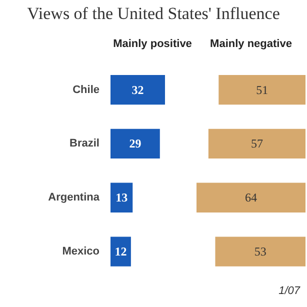 Image resolution: width=307 pixels, height=307 pixels. What do you see at coordinates (153, 14) in the screenshot?
I see `chart-title: Views of the United States' Influence` at bounding box center [153, 14].